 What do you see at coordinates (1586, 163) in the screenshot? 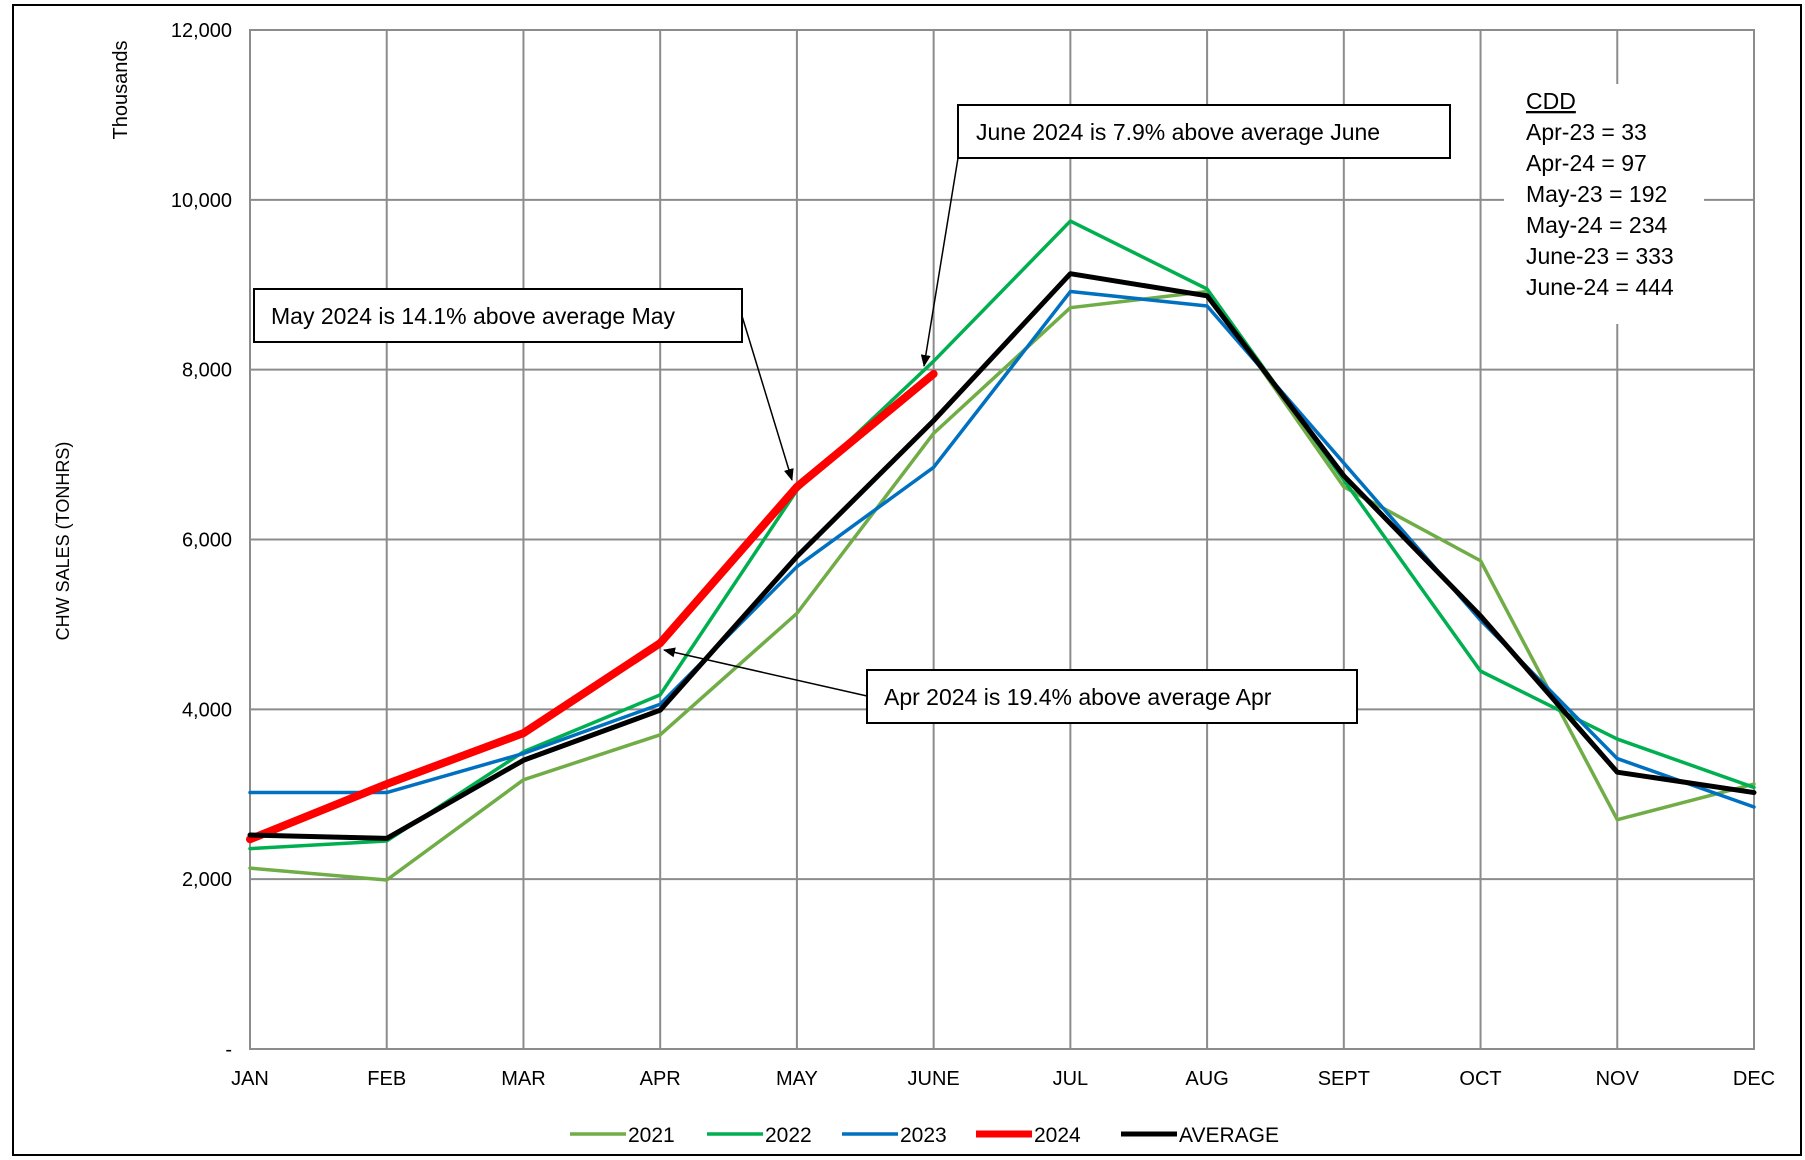
I see `cdd-line: Apr-24 = 97` at bounding box center [1586, 163].